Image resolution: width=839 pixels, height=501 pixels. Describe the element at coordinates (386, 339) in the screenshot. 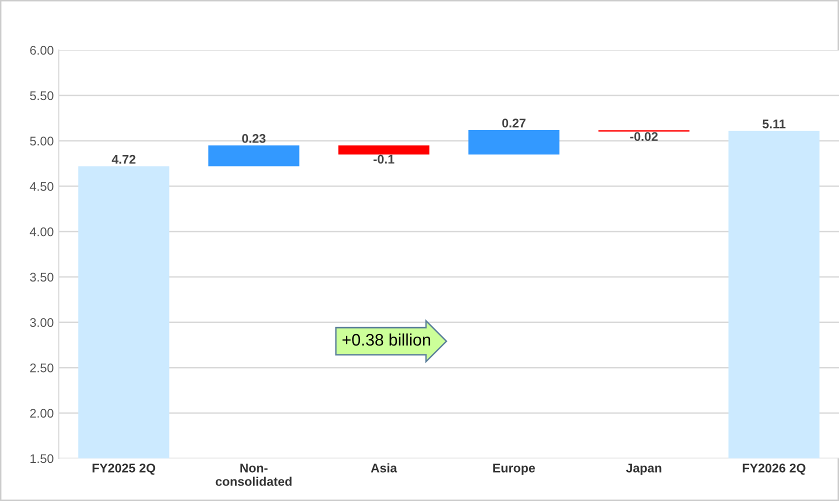

I see `annotation: +0.38 billion` at that location.